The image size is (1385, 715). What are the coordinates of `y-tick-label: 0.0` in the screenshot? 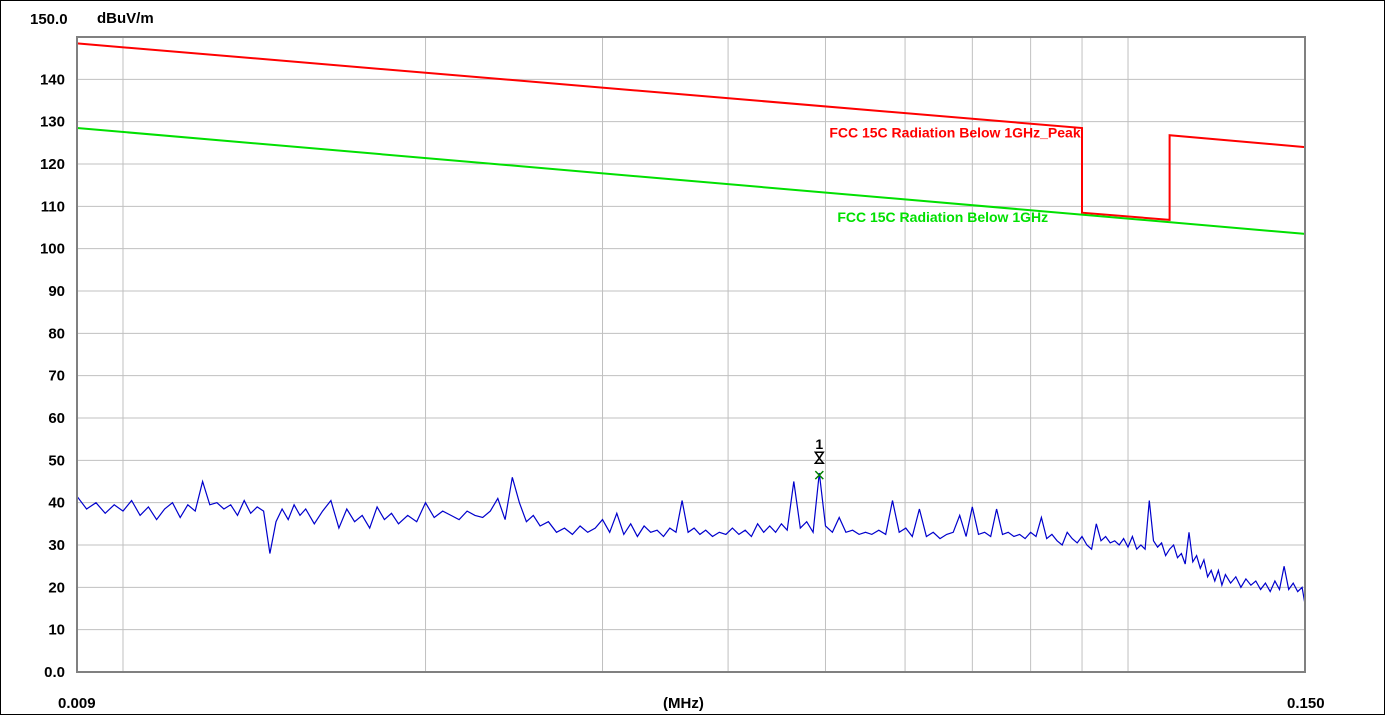 It's located at (54, 672).